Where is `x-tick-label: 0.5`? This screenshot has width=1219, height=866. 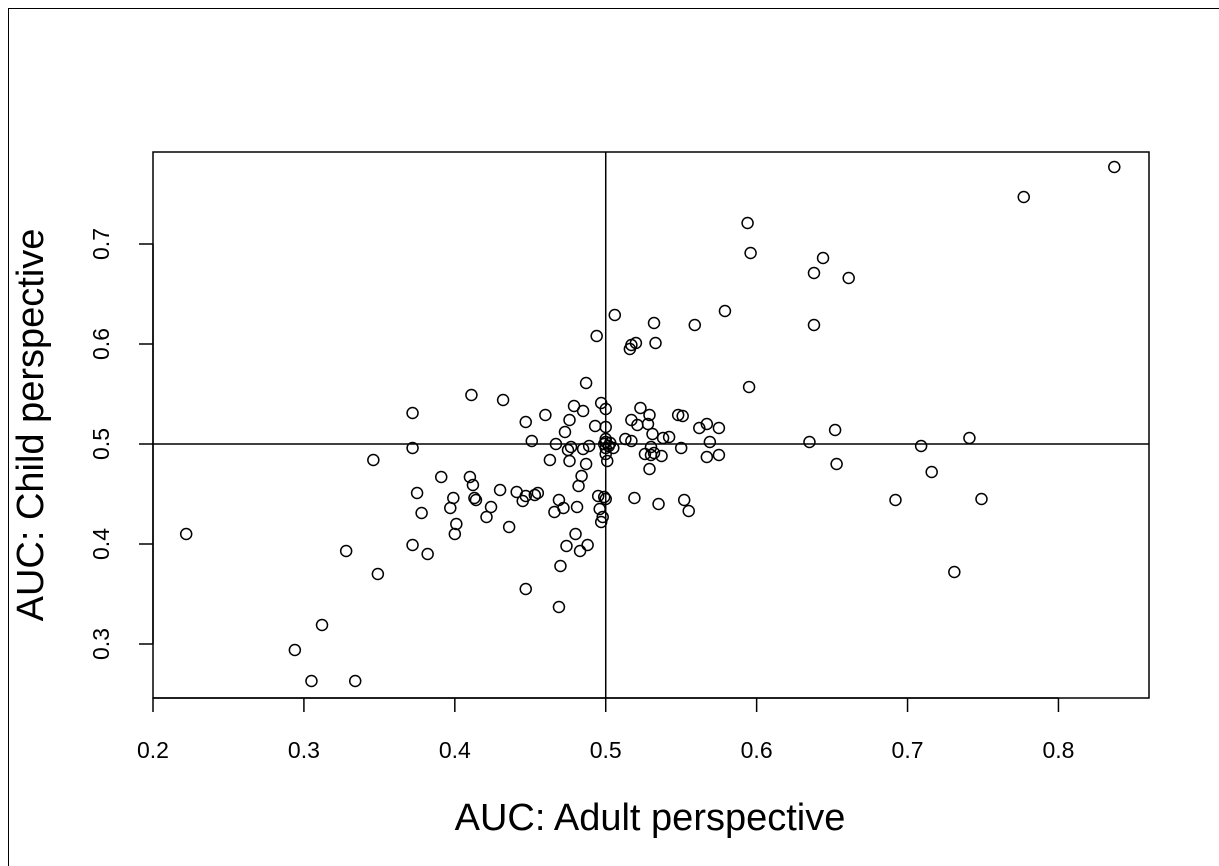 x-tick-label: 0.5 is located at coordinates (606, 750).